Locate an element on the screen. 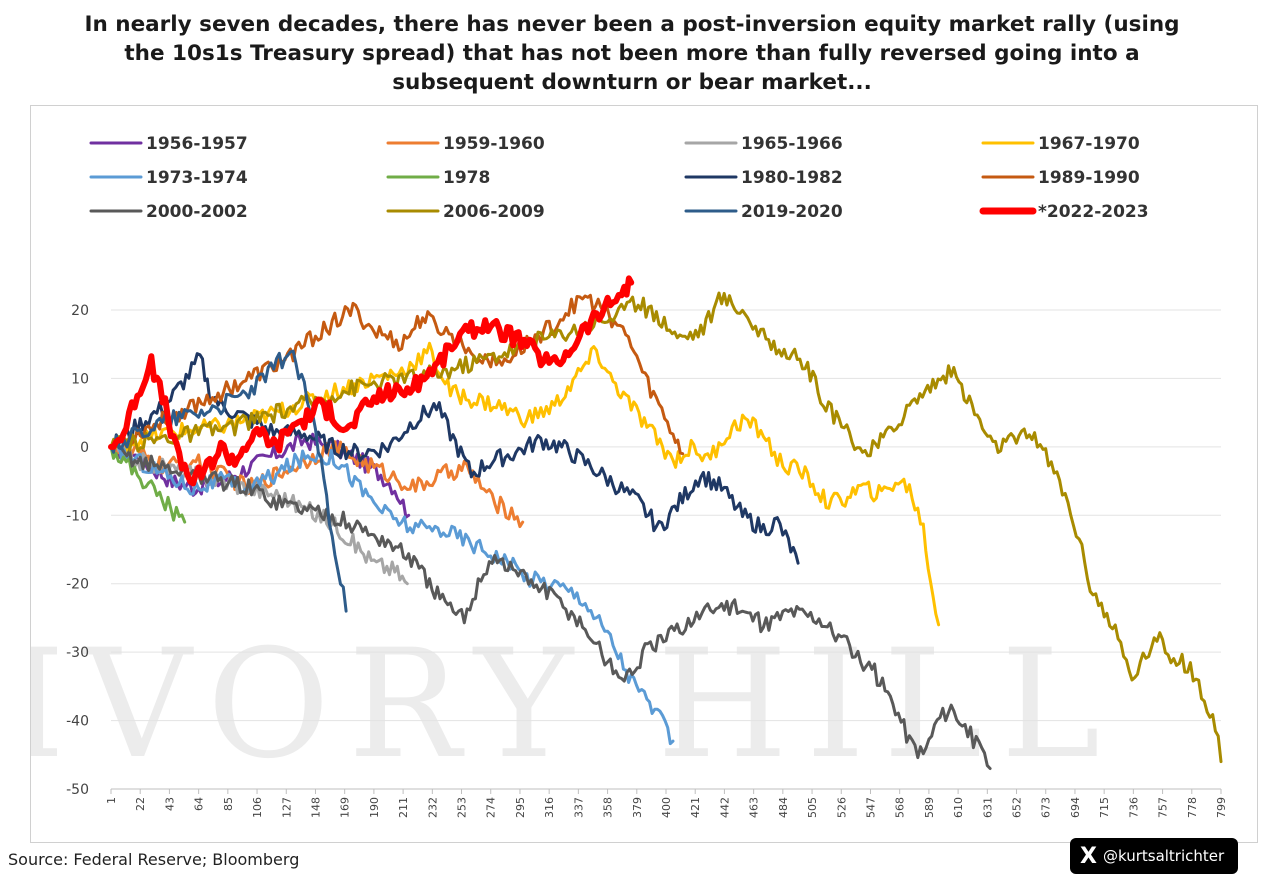 The height and width of the screenshot is (878, 1264). legend-label-8: 2000-2002 is located at coordinates (197, 212).